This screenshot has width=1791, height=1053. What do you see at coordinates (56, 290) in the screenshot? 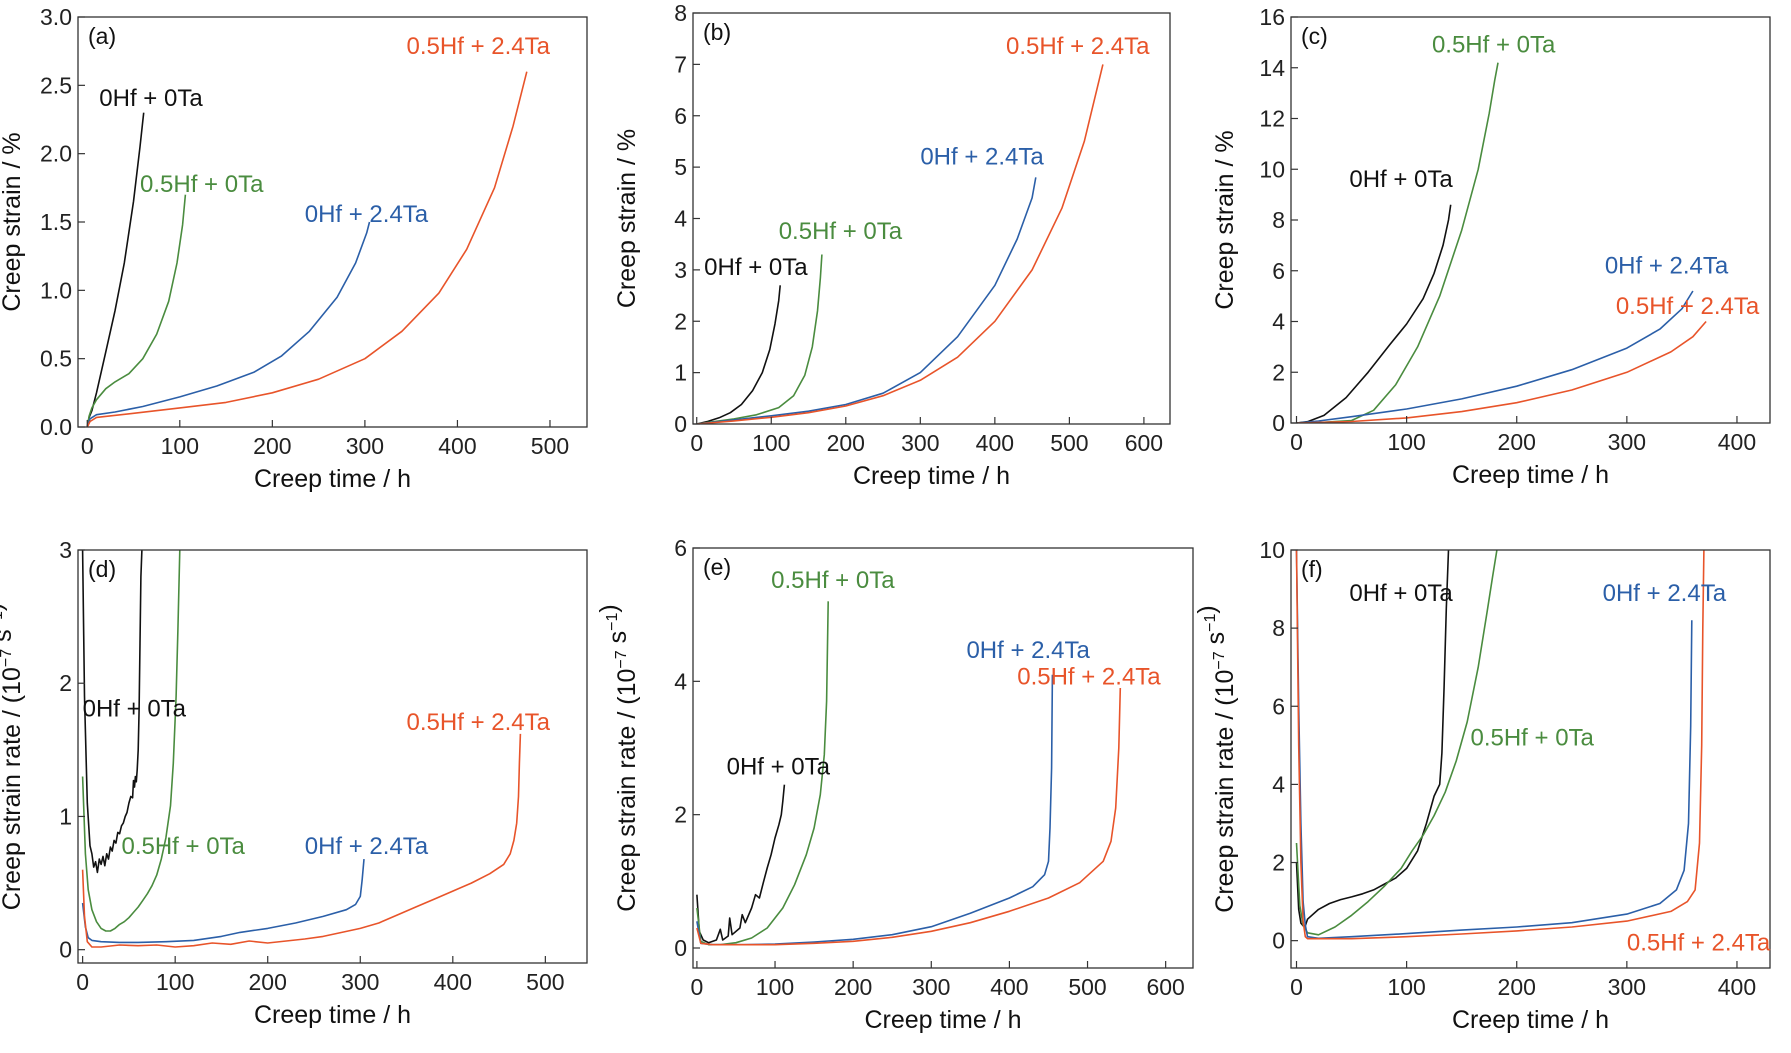
I see `y-tick-label: 1.0` at bounding box center [56, 290].